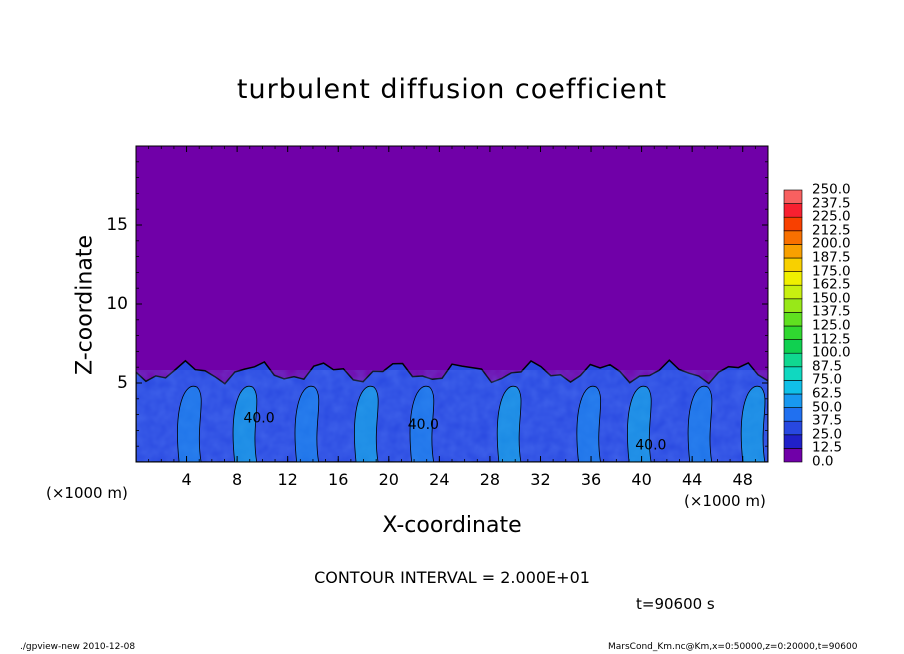 This screenshot has width=904, height=654. What do you see at coordinates (831, 325) in the screenshot?
I see `colorbar-label: 125.0` at bounding box center [831, 325].